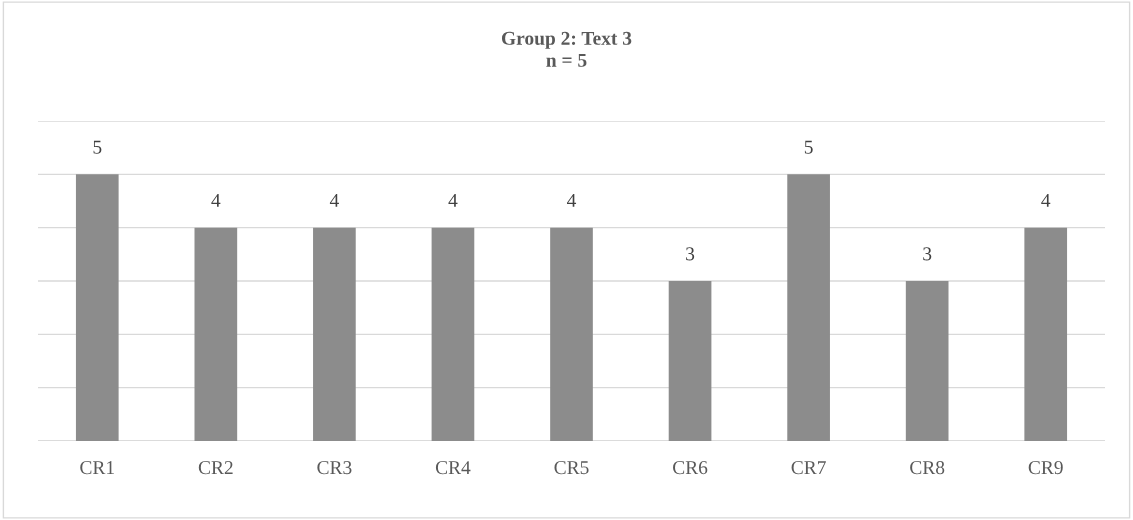 Image resolution: width=1133 pixels, height=520 pixels. Describe the element at coordinates (808, 468) in the screenshot. I see `x-tick-label: CR7` at that location.